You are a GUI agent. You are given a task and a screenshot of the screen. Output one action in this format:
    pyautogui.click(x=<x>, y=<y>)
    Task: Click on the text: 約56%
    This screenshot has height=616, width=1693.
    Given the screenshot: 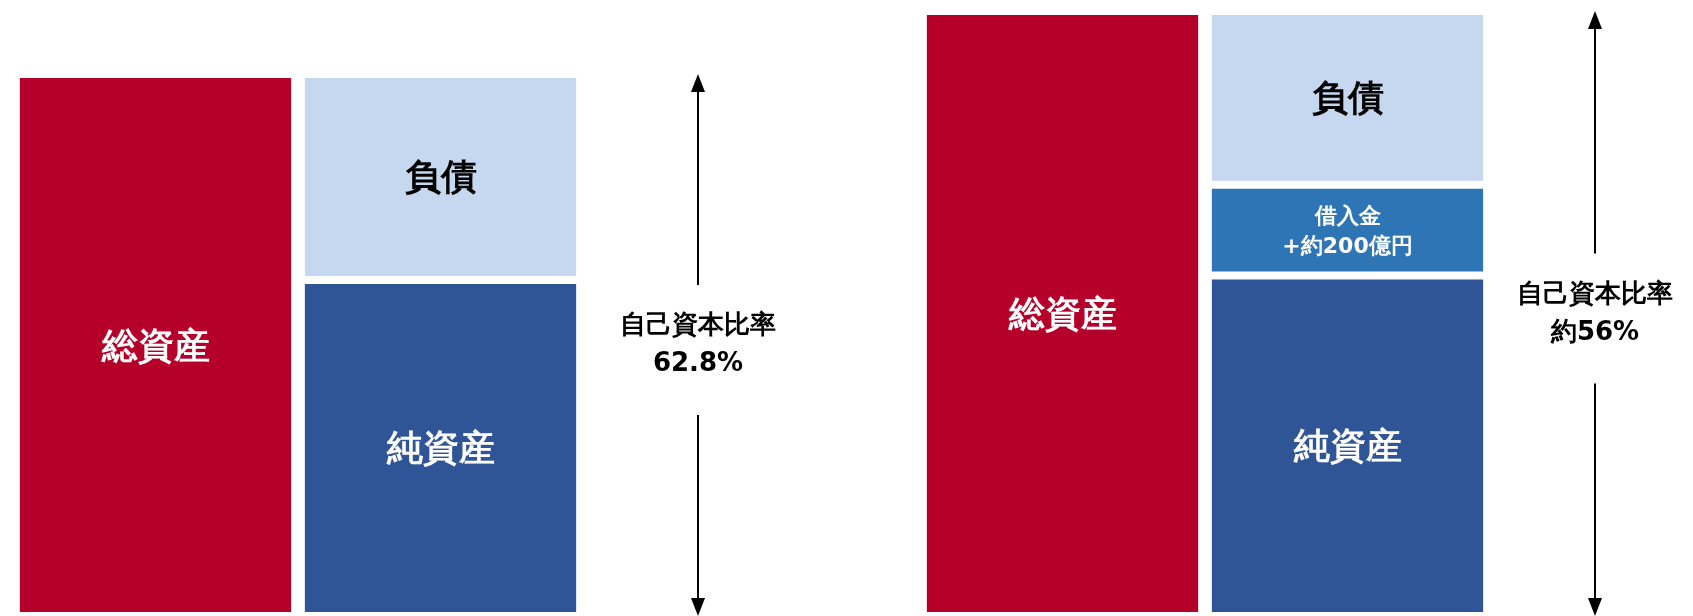 What is the action you would take?
    pyautogui.click(x=1594, y=330)
    